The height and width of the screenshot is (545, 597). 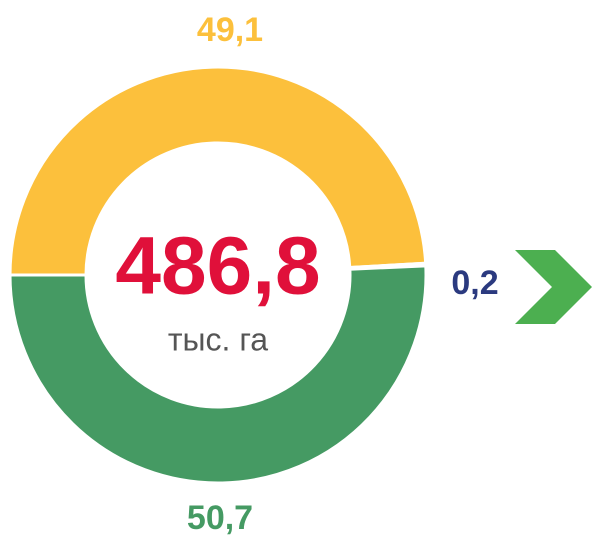 What do you see at coordinates (217, 266) in the screenshot?
I see `total-value: 486,8` at bounding box center [217, 266].